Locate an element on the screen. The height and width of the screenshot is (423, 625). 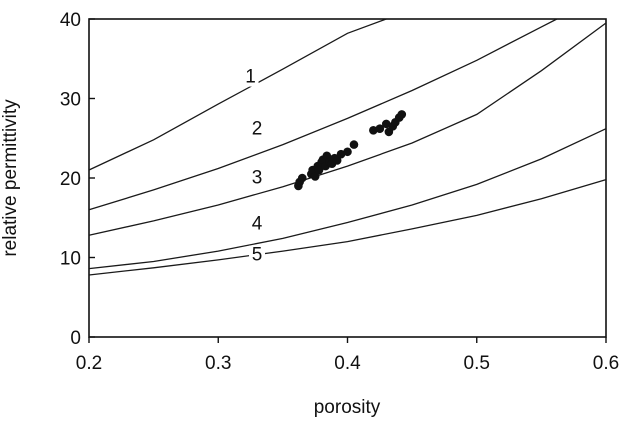
x-tick-label: 0.6 is located at coordinates (606, 363).